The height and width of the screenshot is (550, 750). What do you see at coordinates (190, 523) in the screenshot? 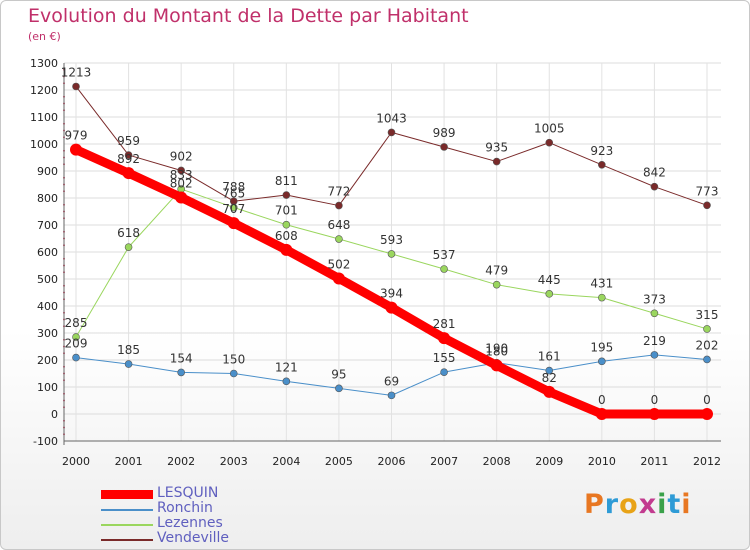
I see `legend-label: Lezennes` at bounding box center [190, 523].